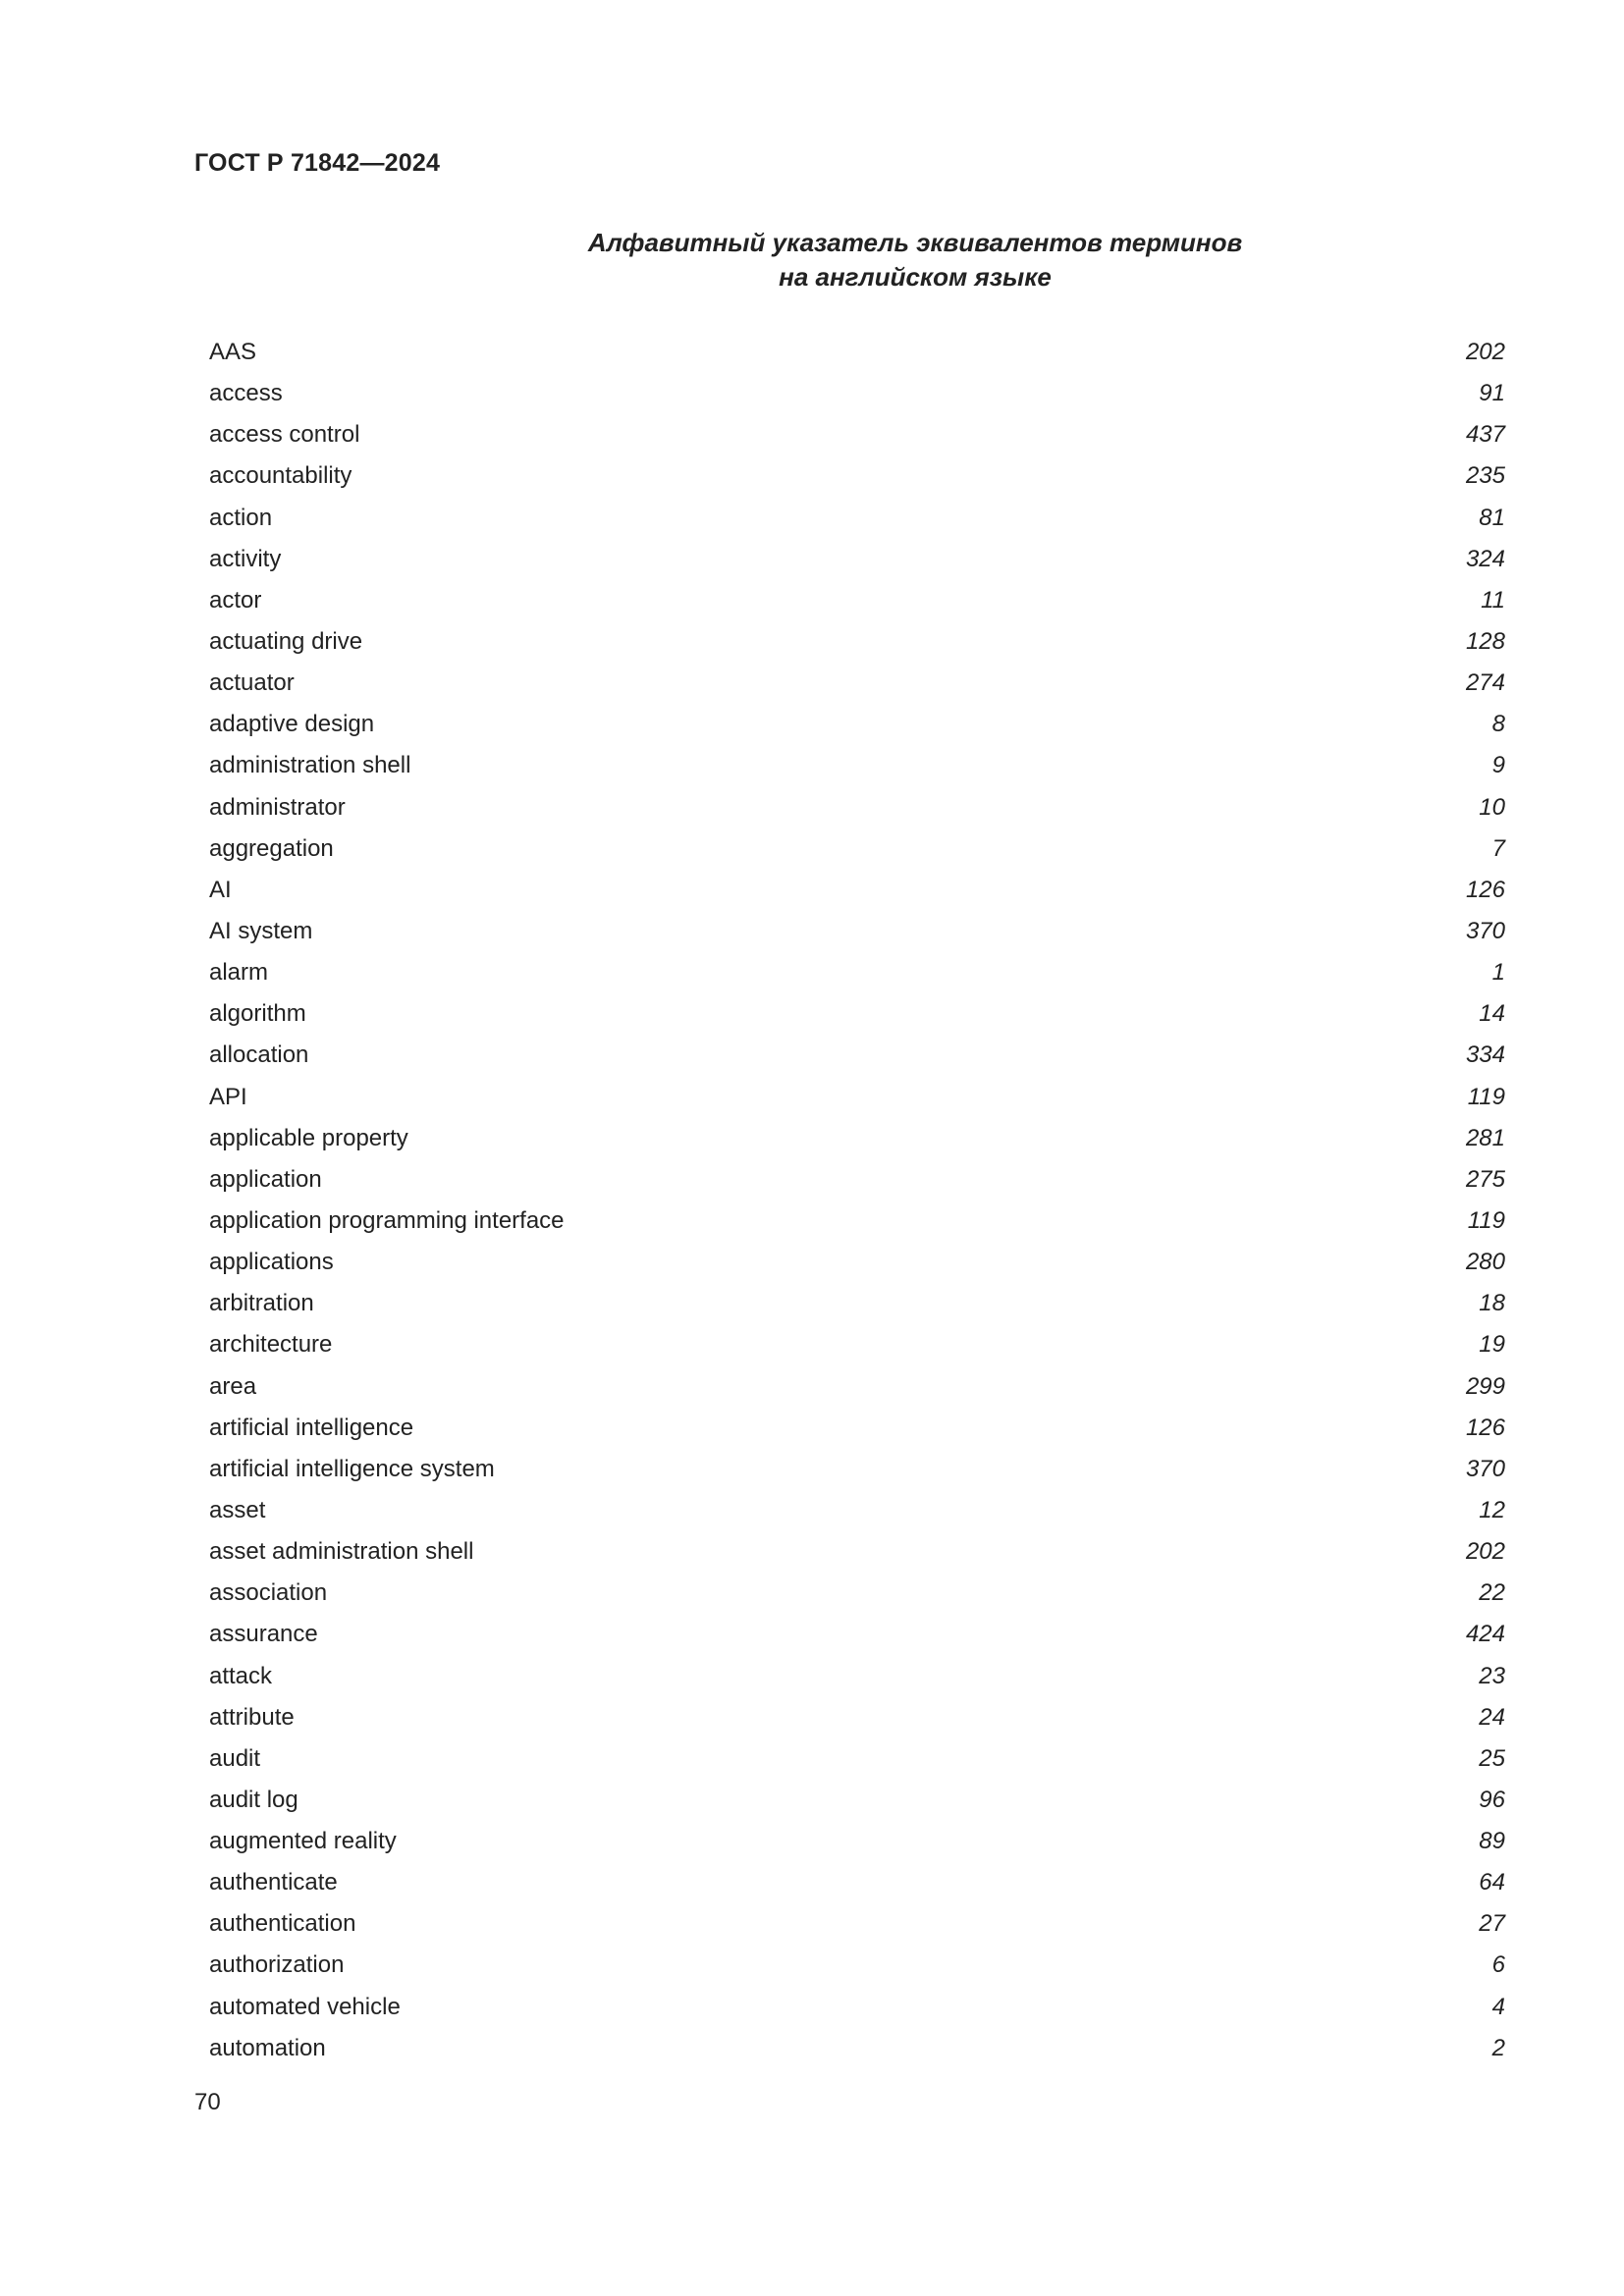  What do you see at coordinates (1492, 1800) in the screenshot?
I see `index-page-ref: 96` at bounding box center [1492, 1800].